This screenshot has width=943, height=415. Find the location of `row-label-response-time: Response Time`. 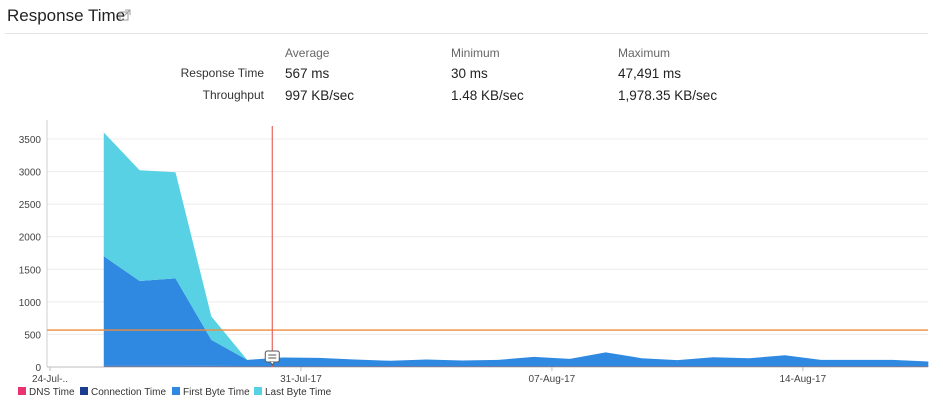

row-label-response-time: Response Time is located at coordinates (222, 73).